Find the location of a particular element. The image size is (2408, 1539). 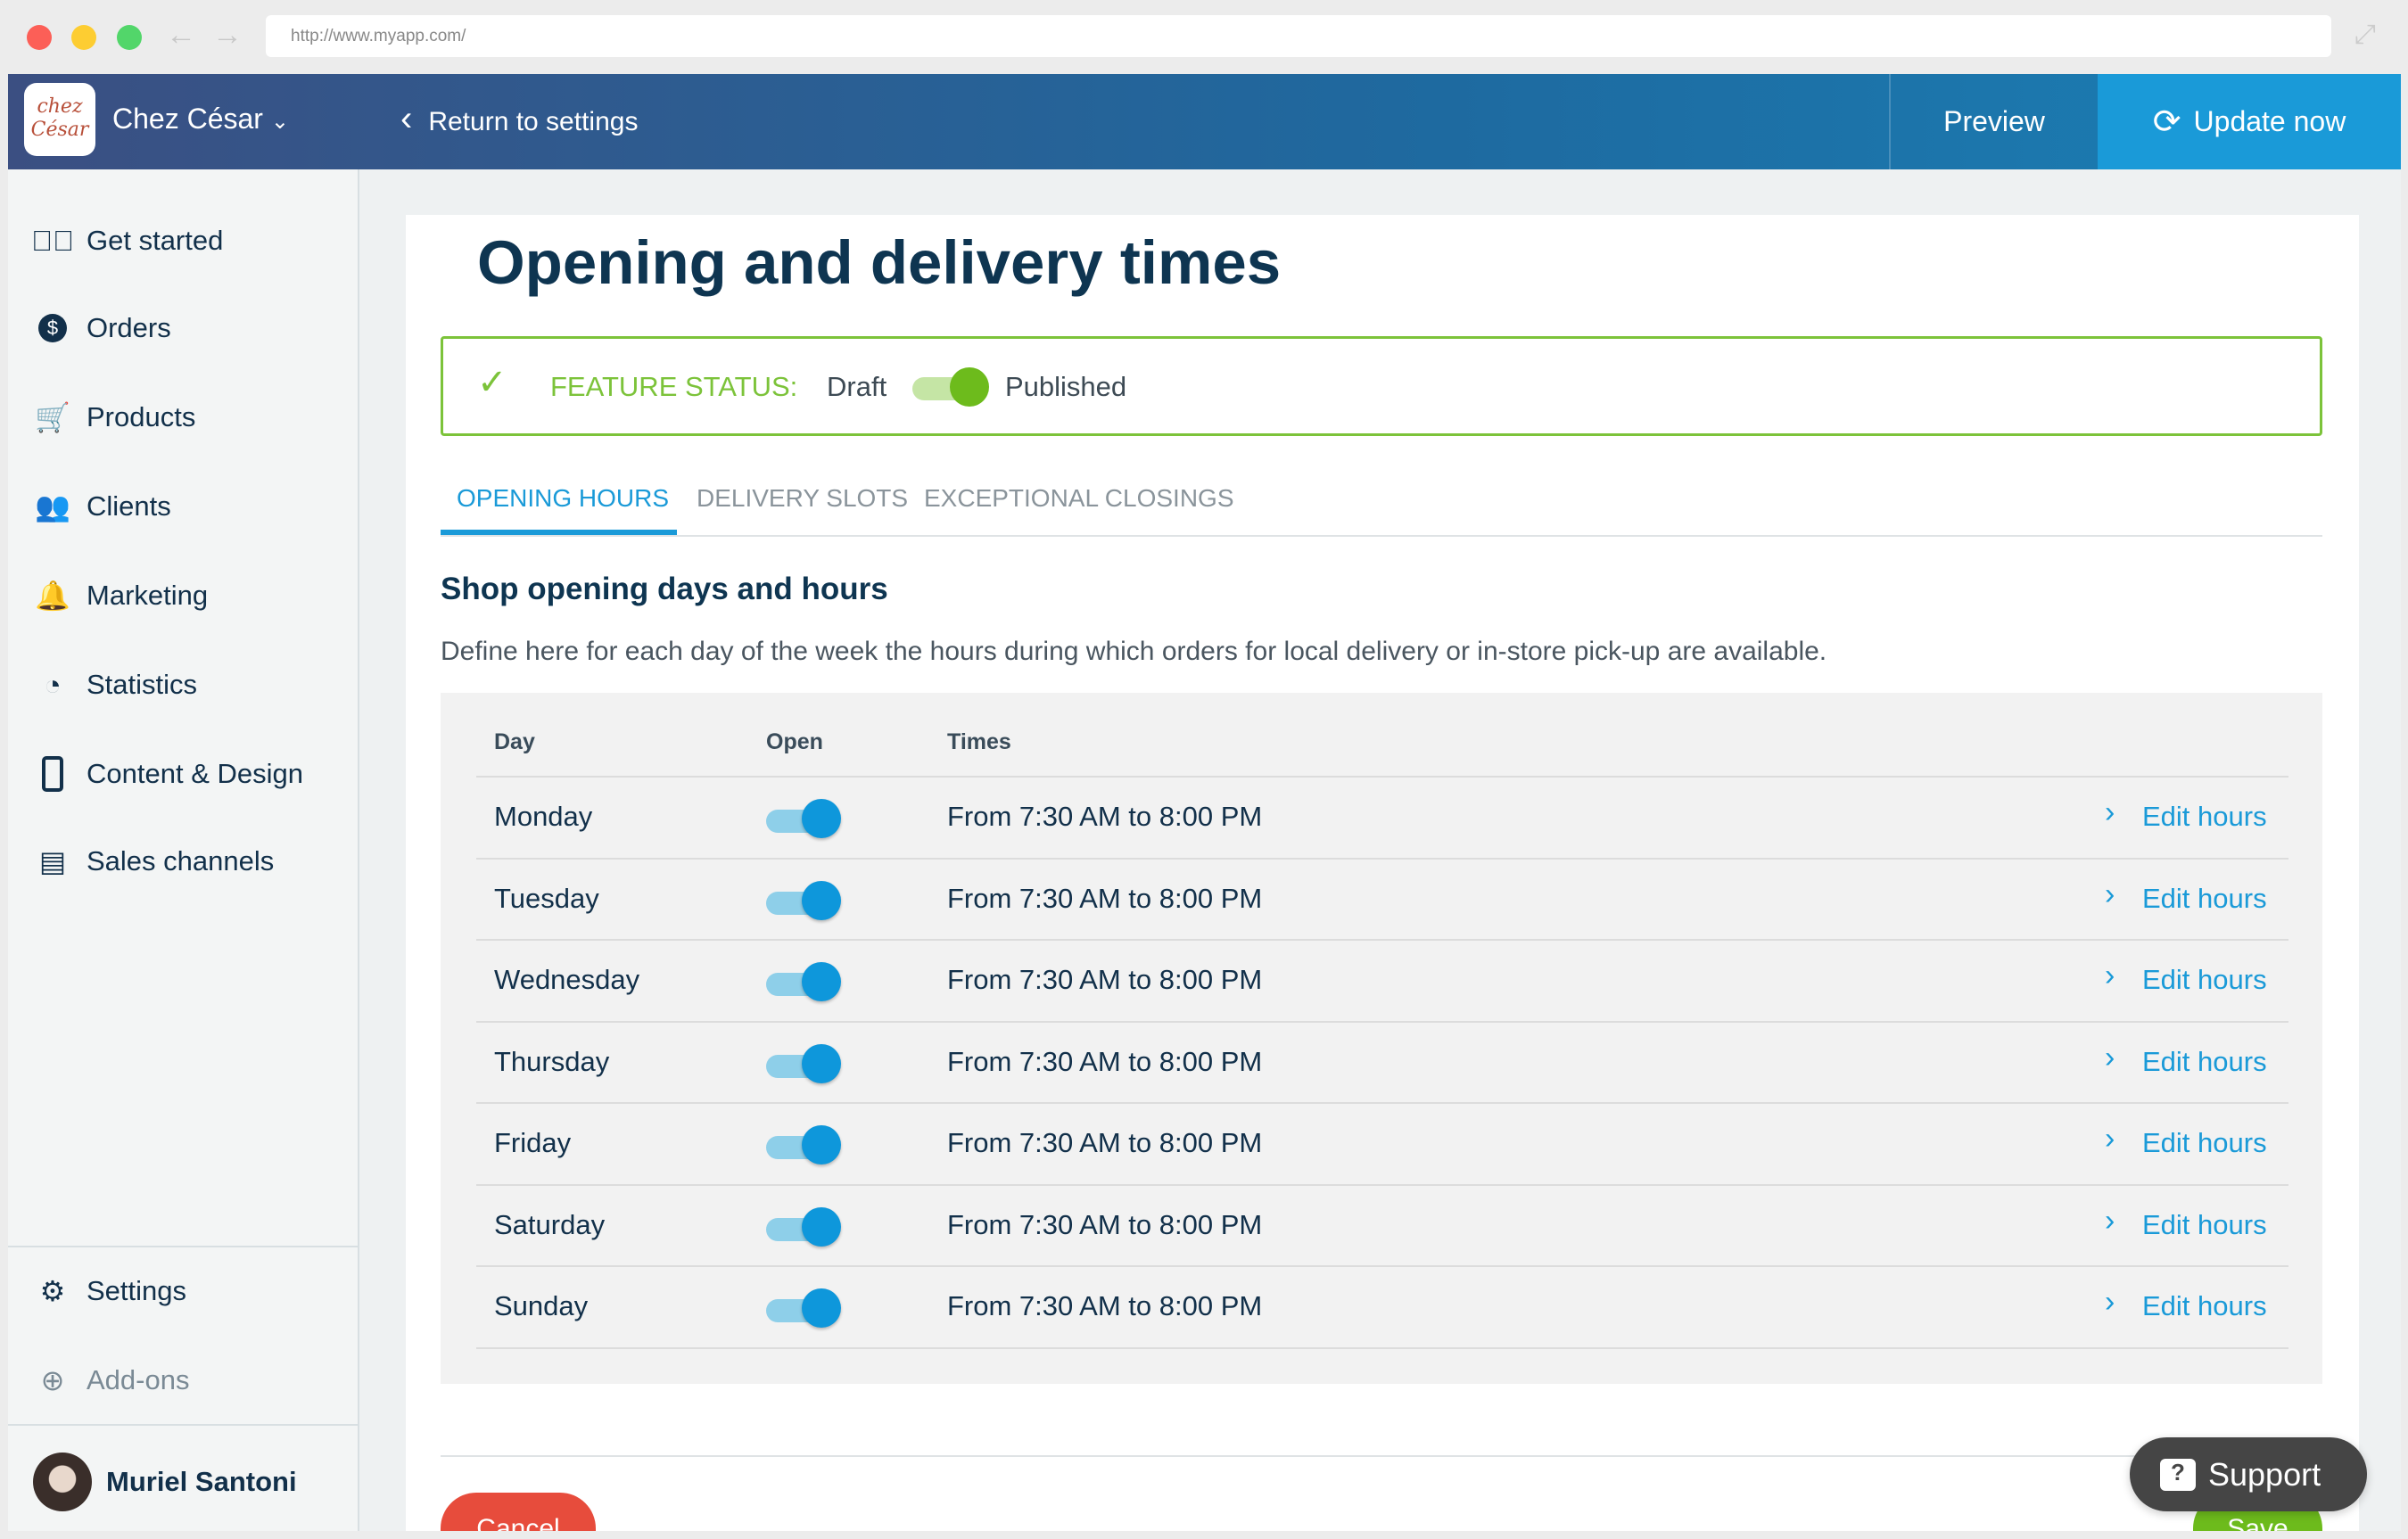

page-title: Opening and delivery times is located at coordinates (880, 263).